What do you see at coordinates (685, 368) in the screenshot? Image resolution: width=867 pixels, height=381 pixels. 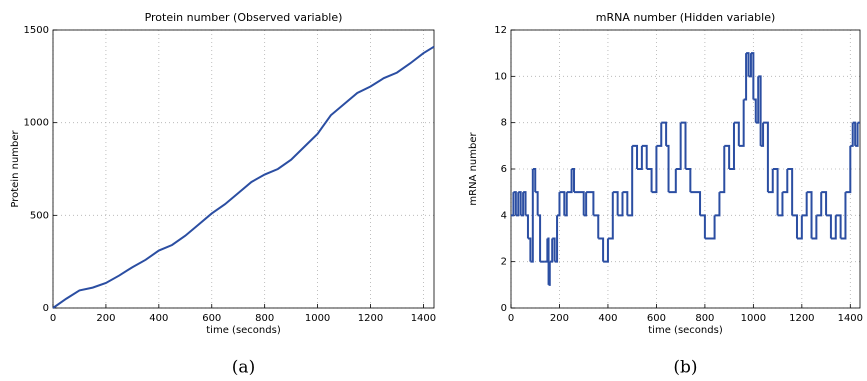 I see `caption: (b)` at bounding box center [685, 368].